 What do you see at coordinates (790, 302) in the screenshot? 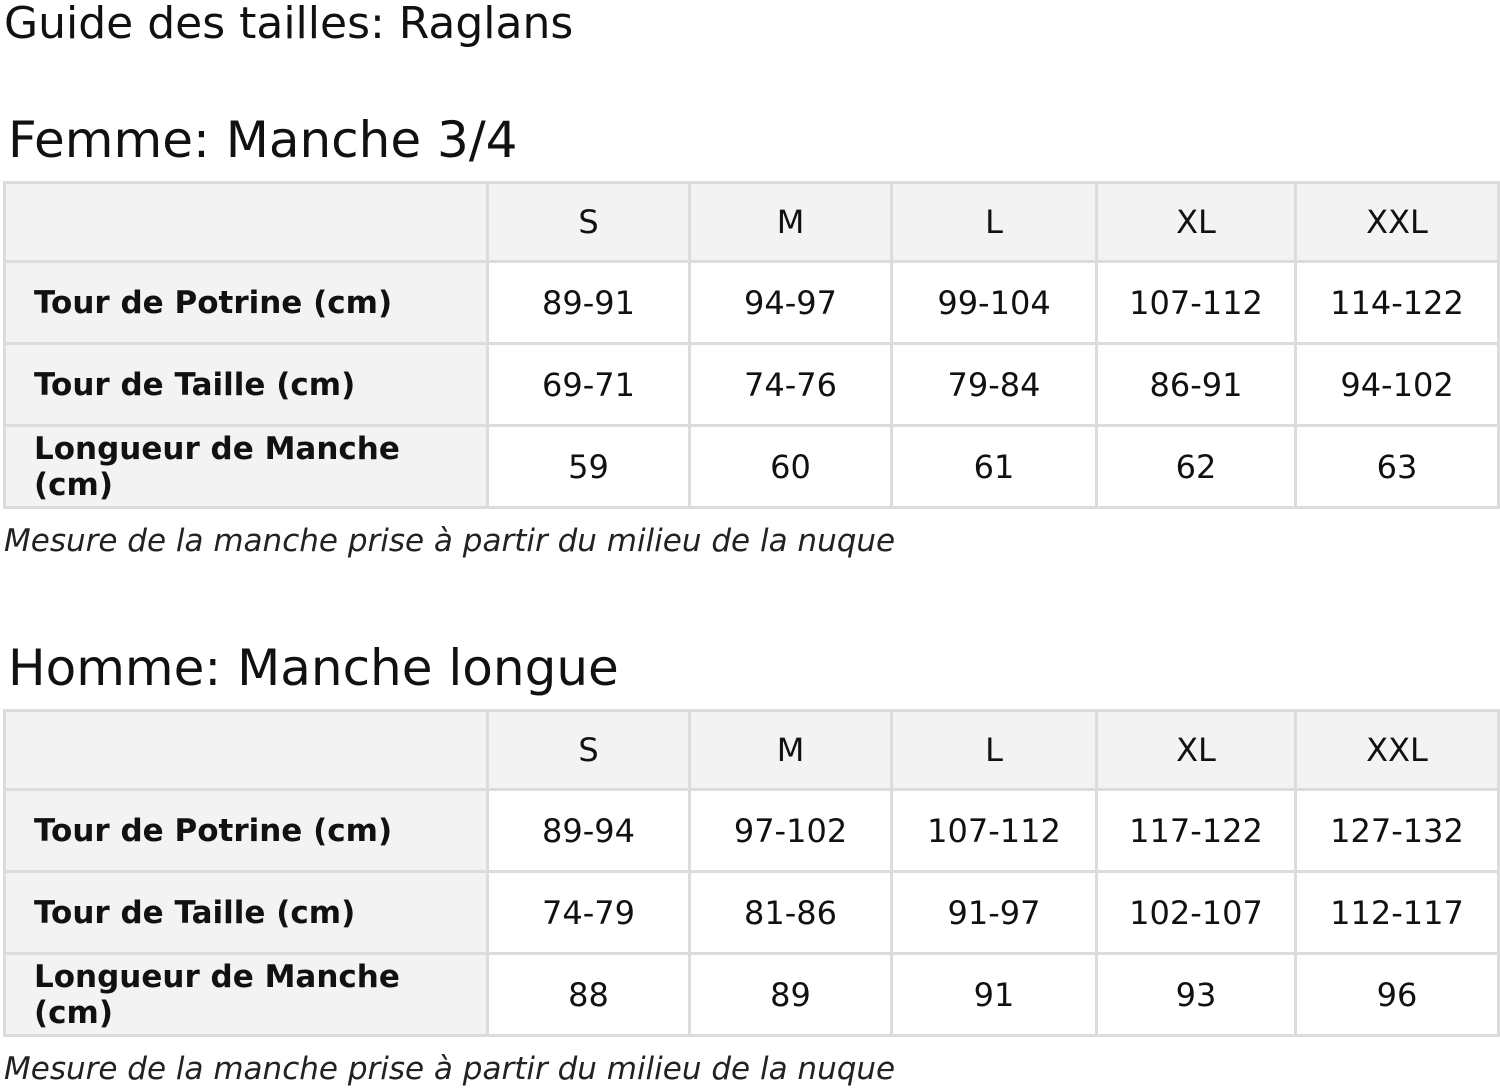
I see `table-cell: 94-97` at bounding box center [790, 302].